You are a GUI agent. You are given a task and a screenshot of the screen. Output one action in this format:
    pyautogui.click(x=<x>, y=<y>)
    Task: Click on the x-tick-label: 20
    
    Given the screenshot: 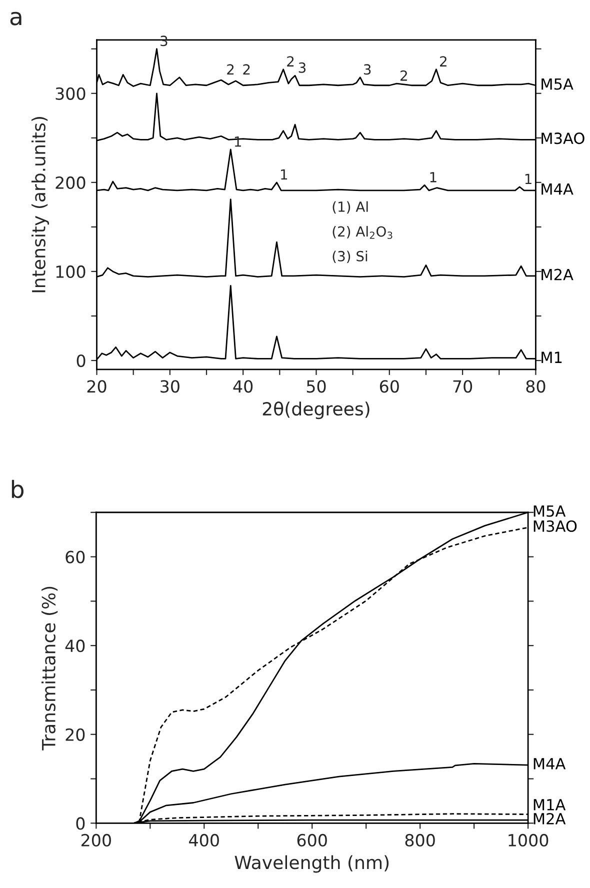 What is the action you would take?
    pyautogui.click(x=96, y=386)
    